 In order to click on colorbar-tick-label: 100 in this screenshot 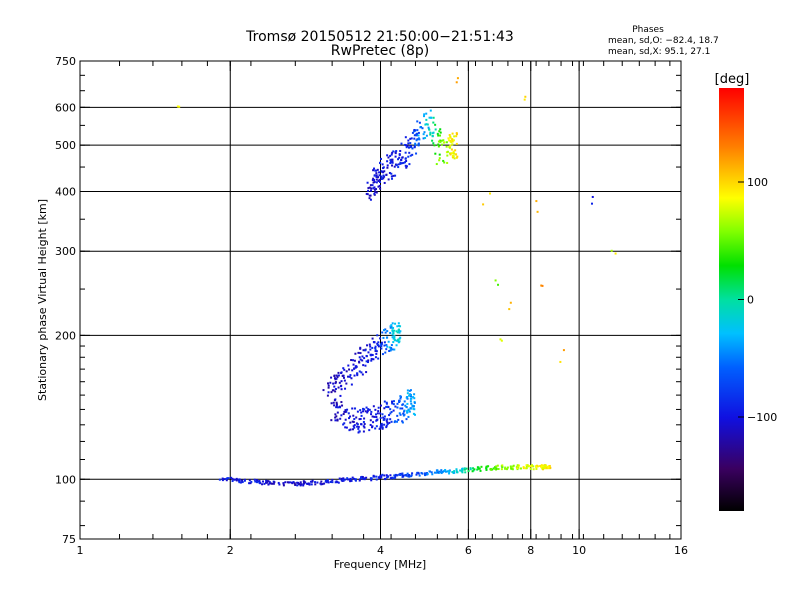, I will do `click(757, 182)`.